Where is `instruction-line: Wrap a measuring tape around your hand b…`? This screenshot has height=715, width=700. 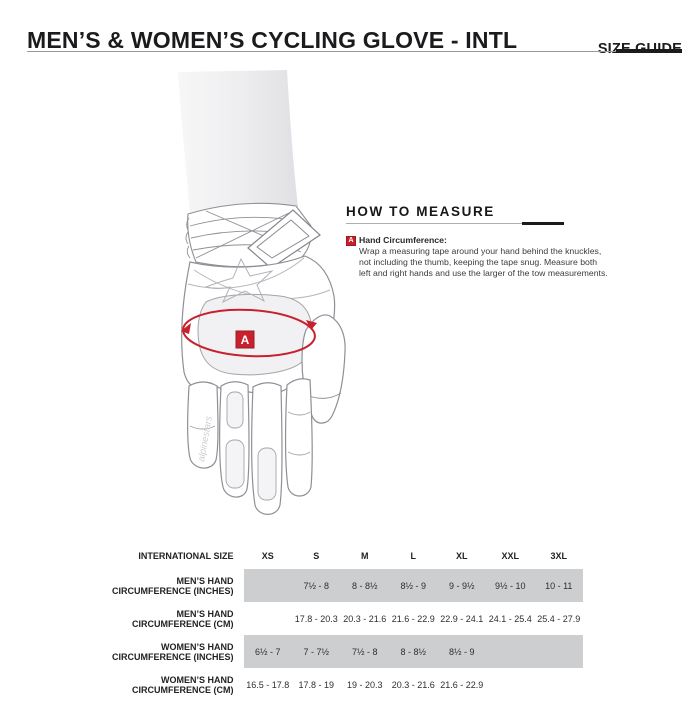 instruction-line: Wrap a measuring tape around your hand b… is located at coordinates (480, 251).